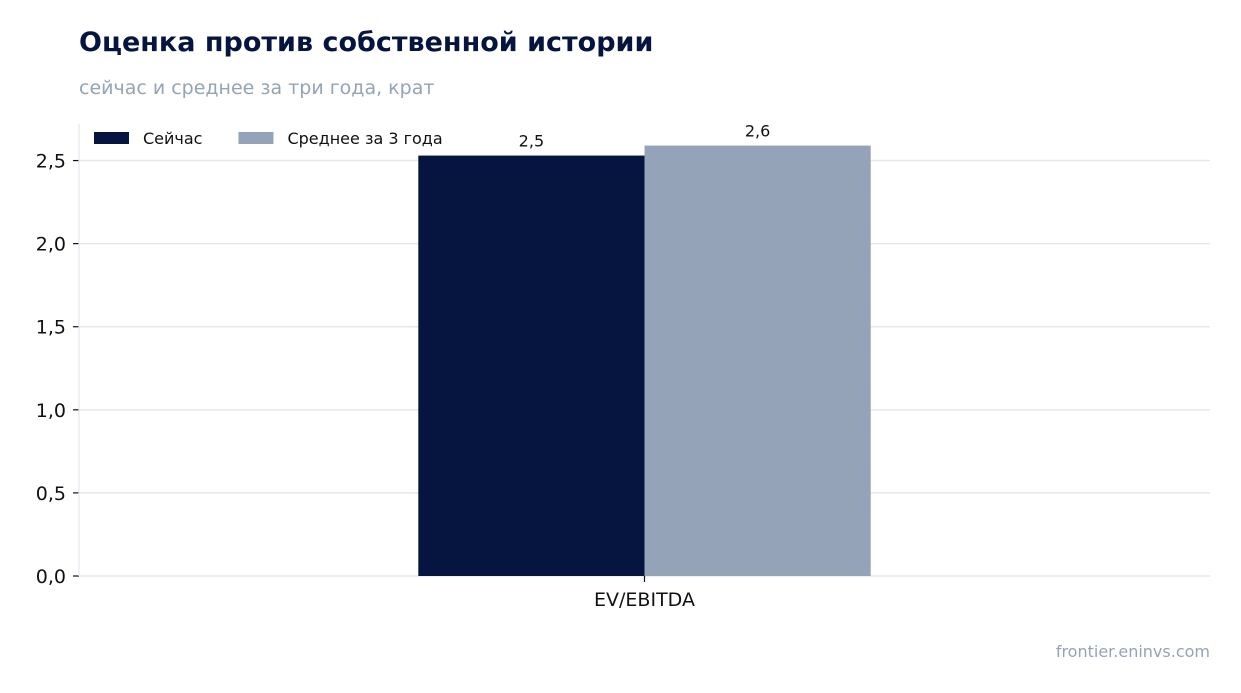  I want to click on labels: 2,5 2,6, so click(645, 136).